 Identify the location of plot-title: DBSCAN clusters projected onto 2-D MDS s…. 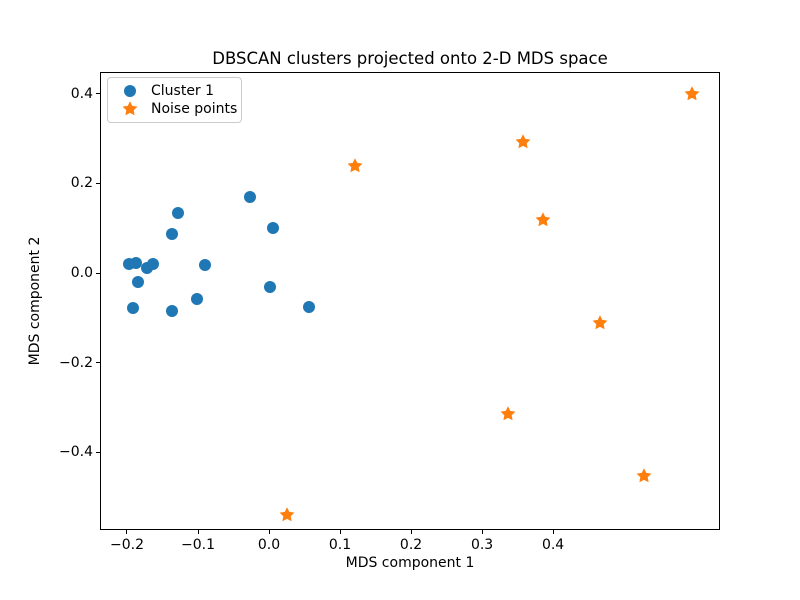
(410, 58).